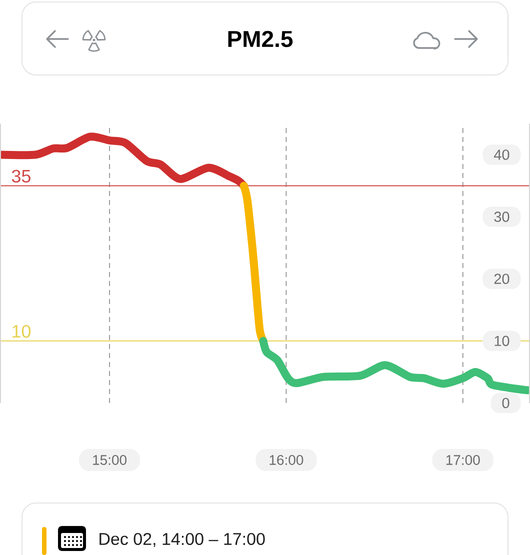 This screenshot has height=555, width=530. Describe the element at coordinates (21, 331) in the screenshot. I see `ref-line-label: 10` at that location.